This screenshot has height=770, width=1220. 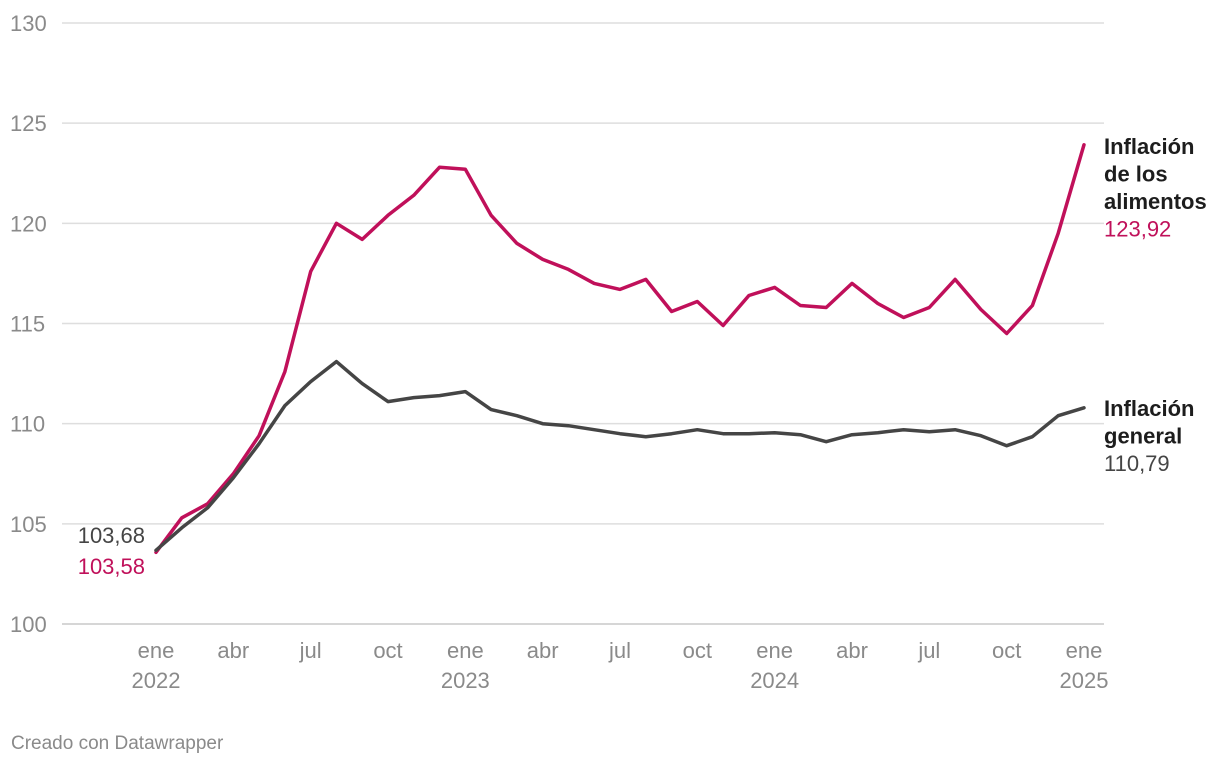 I want to click on x-tick-year: 2025, so click(x=1084, y=680).